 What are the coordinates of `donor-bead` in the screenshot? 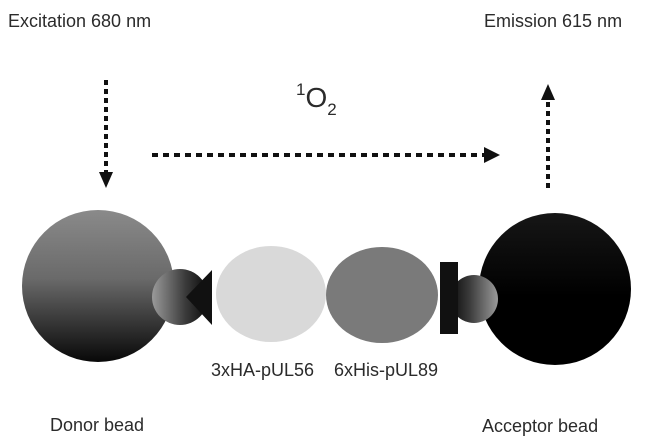 It's located at (98, 286).